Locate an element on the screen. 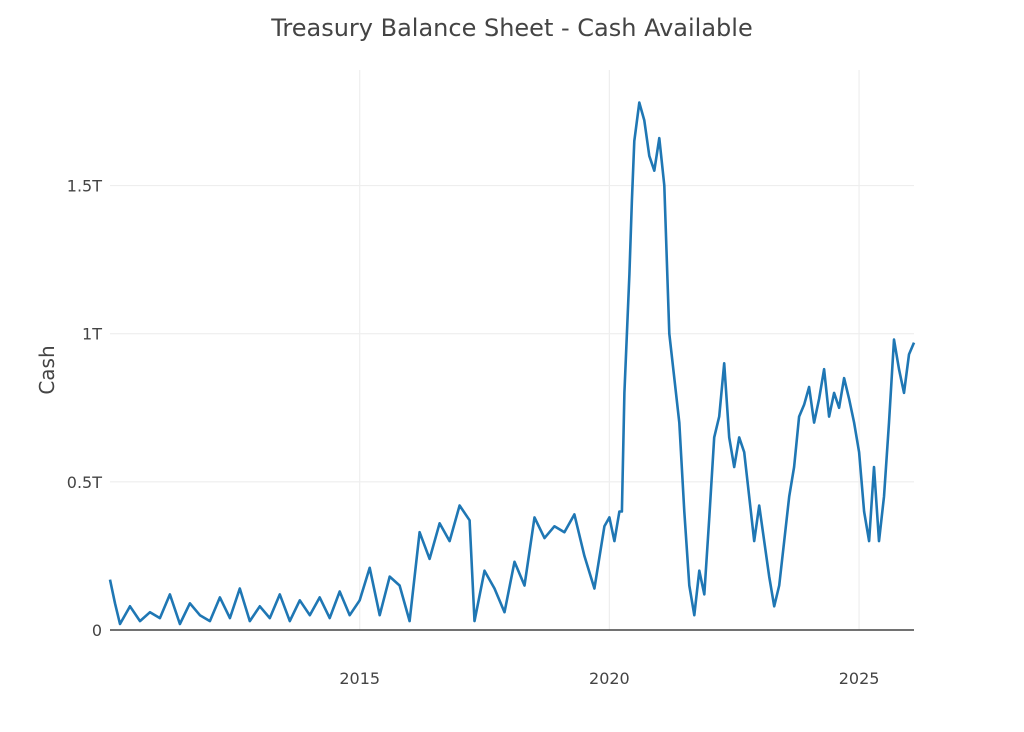 The height and width of the screenshot is (732, 1024). x-axis: 2015 2020 2025 is located at coordinates (609, 678).